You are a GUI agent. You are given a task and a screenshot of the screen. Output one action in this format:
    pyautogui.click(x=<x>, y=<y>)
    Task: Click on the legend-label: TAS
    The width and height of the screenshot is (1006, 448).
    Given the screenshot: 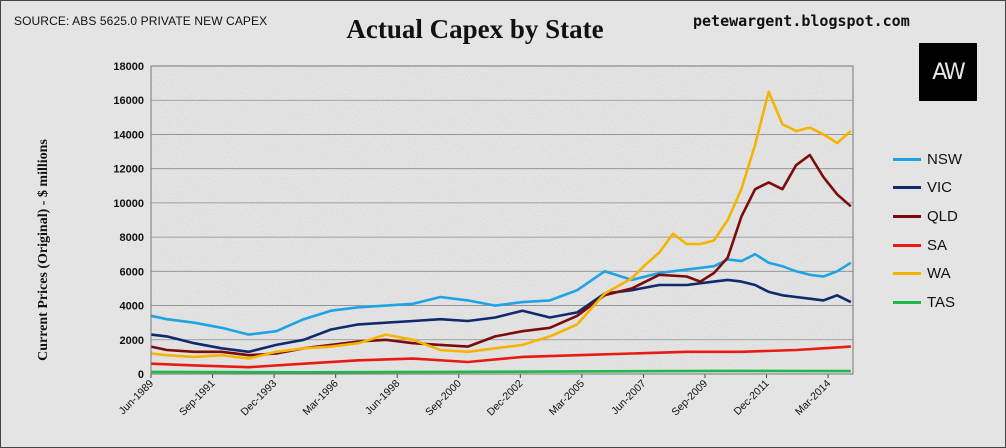 What is the action you would take?
    pyautogui.click(x=941, y=302)
    